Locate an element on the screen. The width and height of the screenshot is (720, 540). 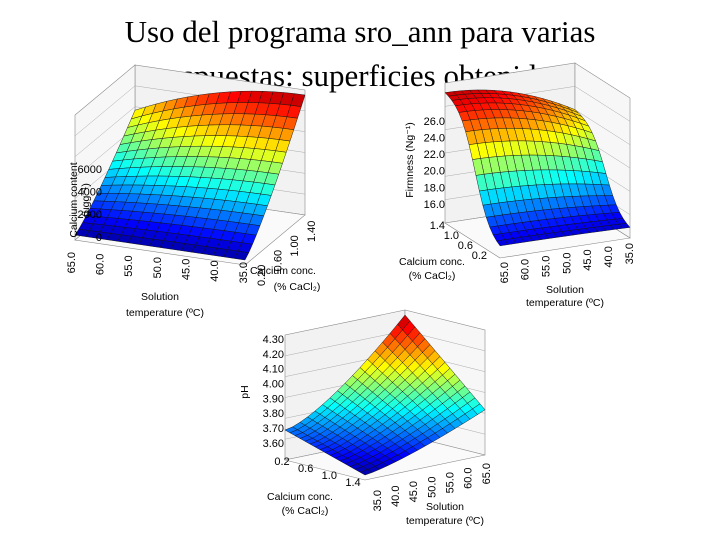
response-tick-label: 4.30 is located at coordinates (273, 340).